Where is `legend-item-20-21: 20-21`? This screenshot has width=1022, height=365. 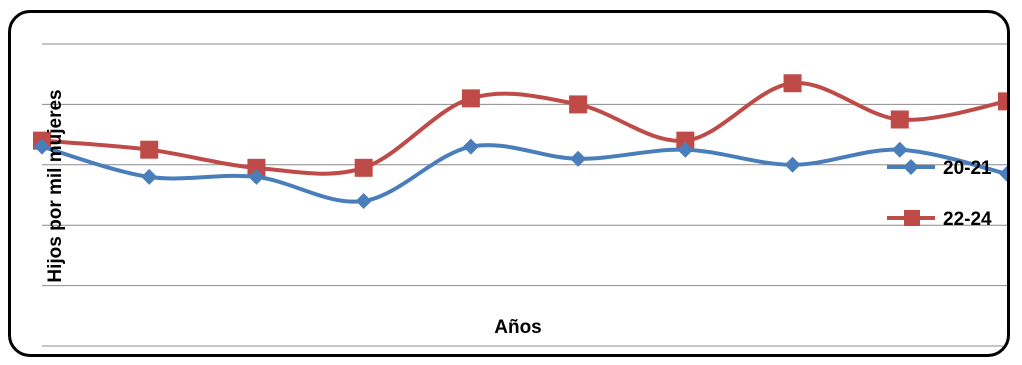
legend-item-20-21: 20-21 is located at coordinates (939, 168).